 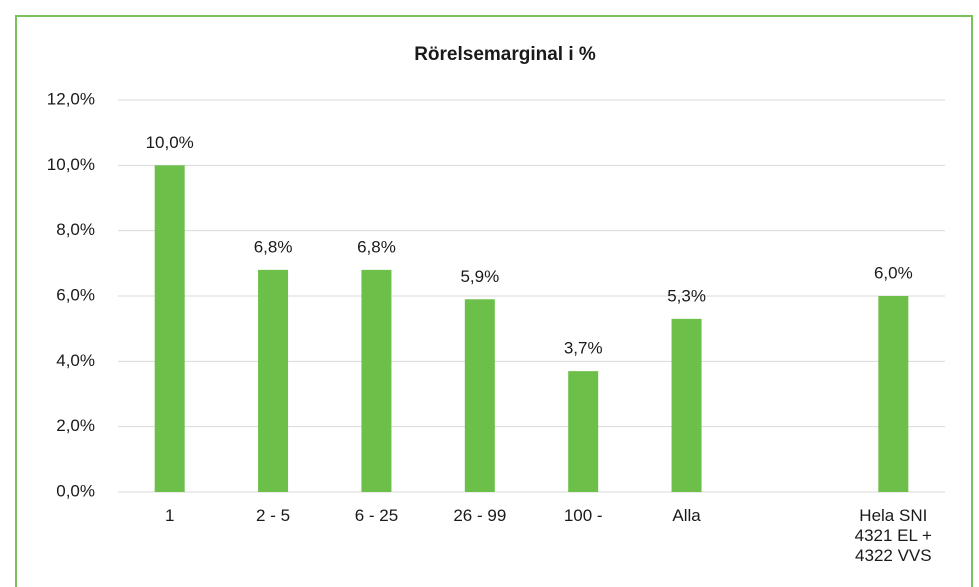 I want to click on x-tick-label: 2 - 5, so click(x=273, y=515).